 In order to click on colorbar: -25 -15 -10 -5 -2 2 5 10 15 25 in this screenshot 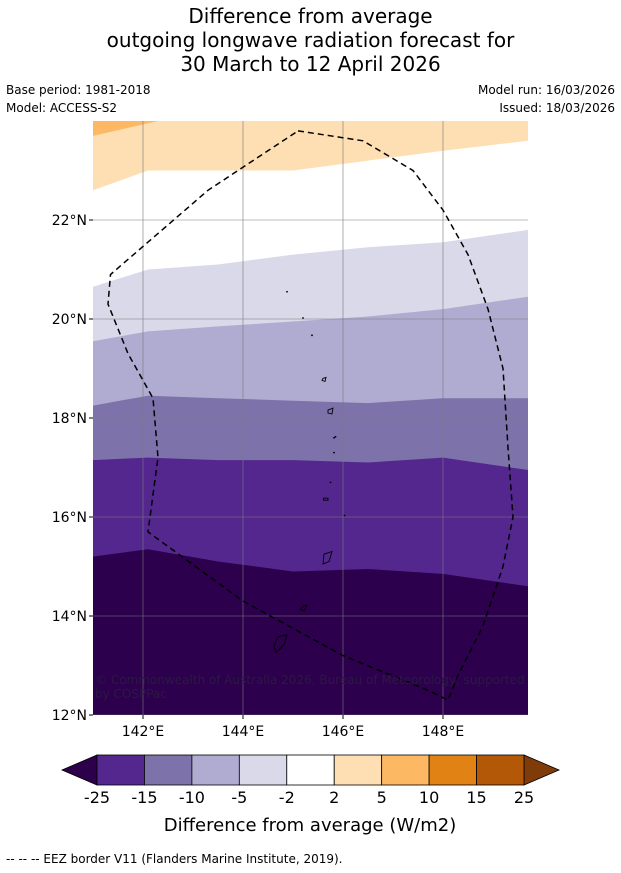, I will do `click(310, 780)`.